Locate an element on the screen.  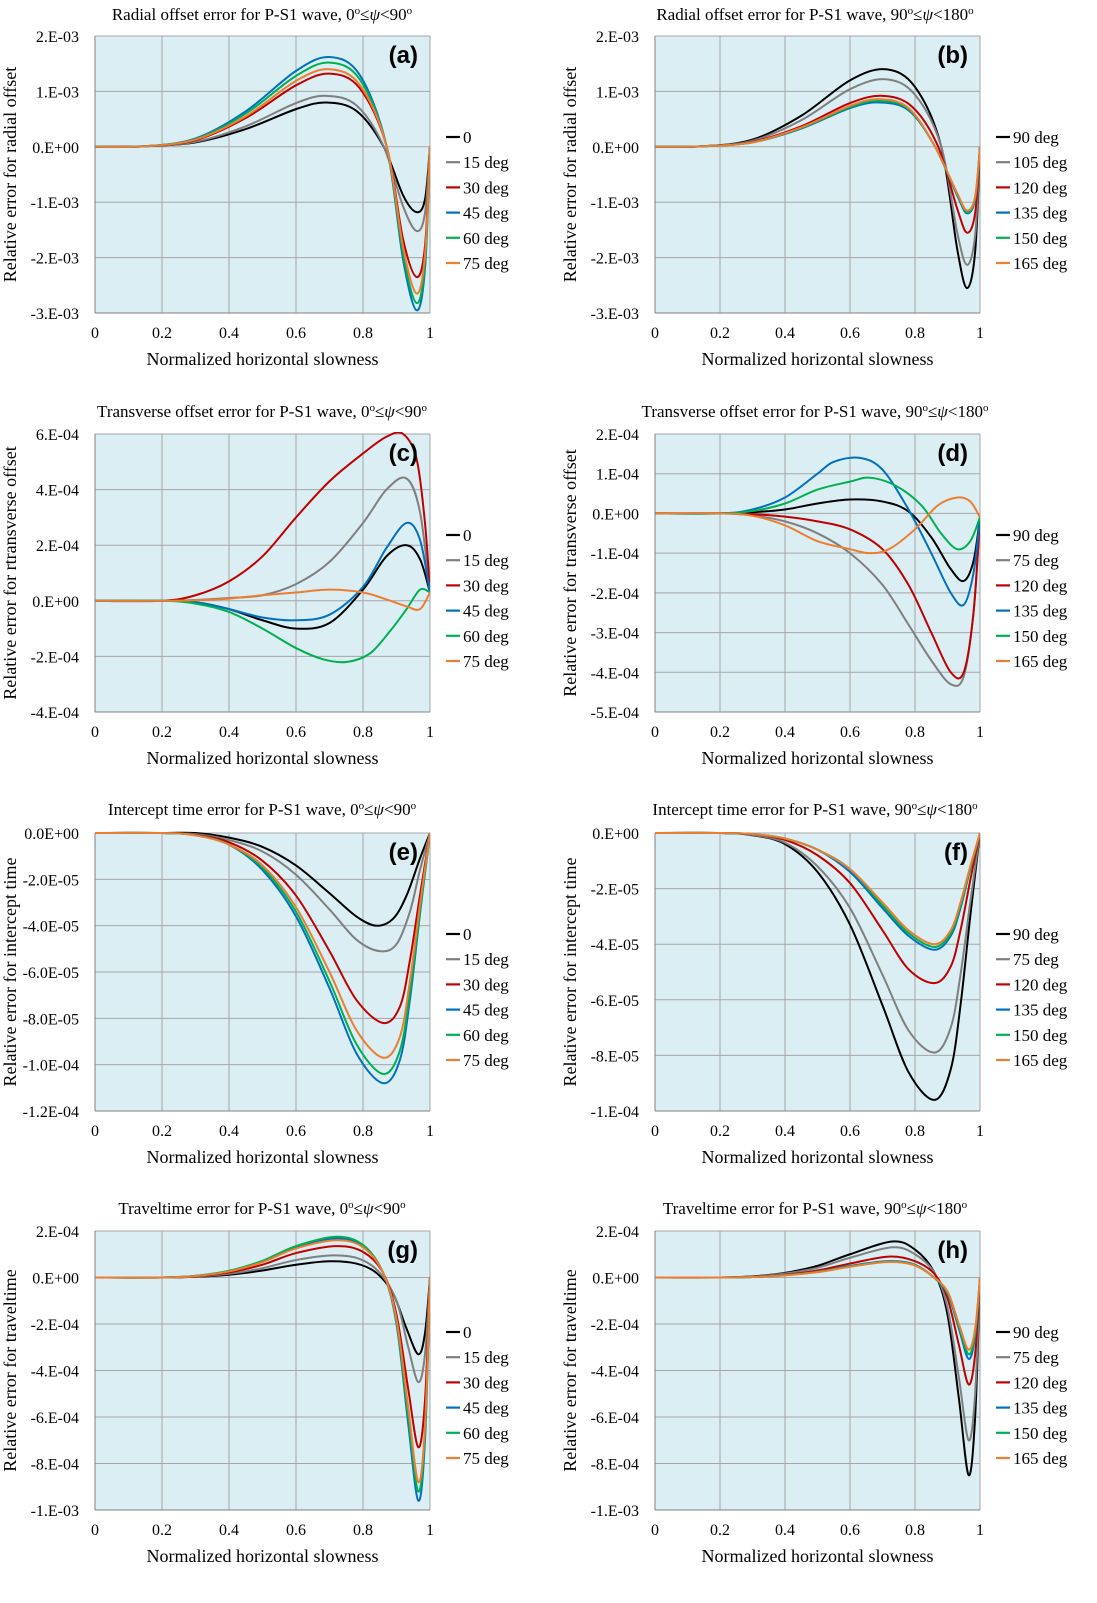
y-tick-label: -1.2E-04 is located at coordinates (51, 1112).